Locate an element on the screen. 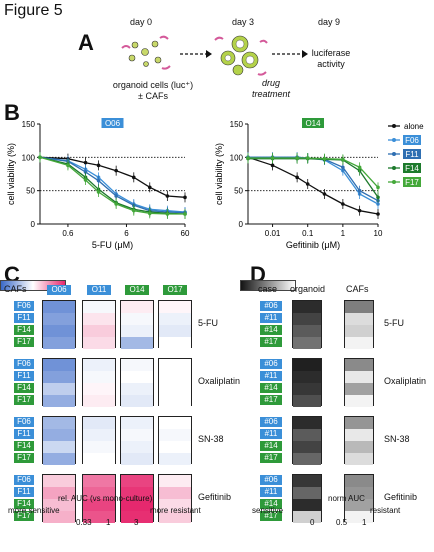 The image size is (434, 552). step-1-caption-line-1: drug is located at coordinates (270, 83).